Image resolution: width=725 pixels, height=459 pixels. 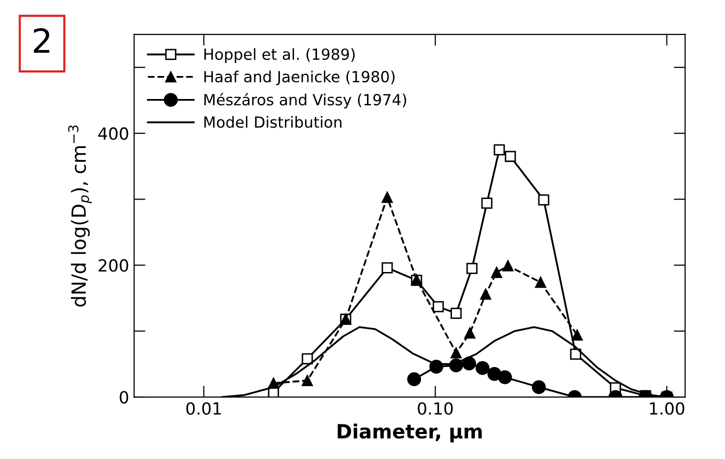 I want to click on legend-label: Hoppel et al. (1989), so click(x=279, y=55).